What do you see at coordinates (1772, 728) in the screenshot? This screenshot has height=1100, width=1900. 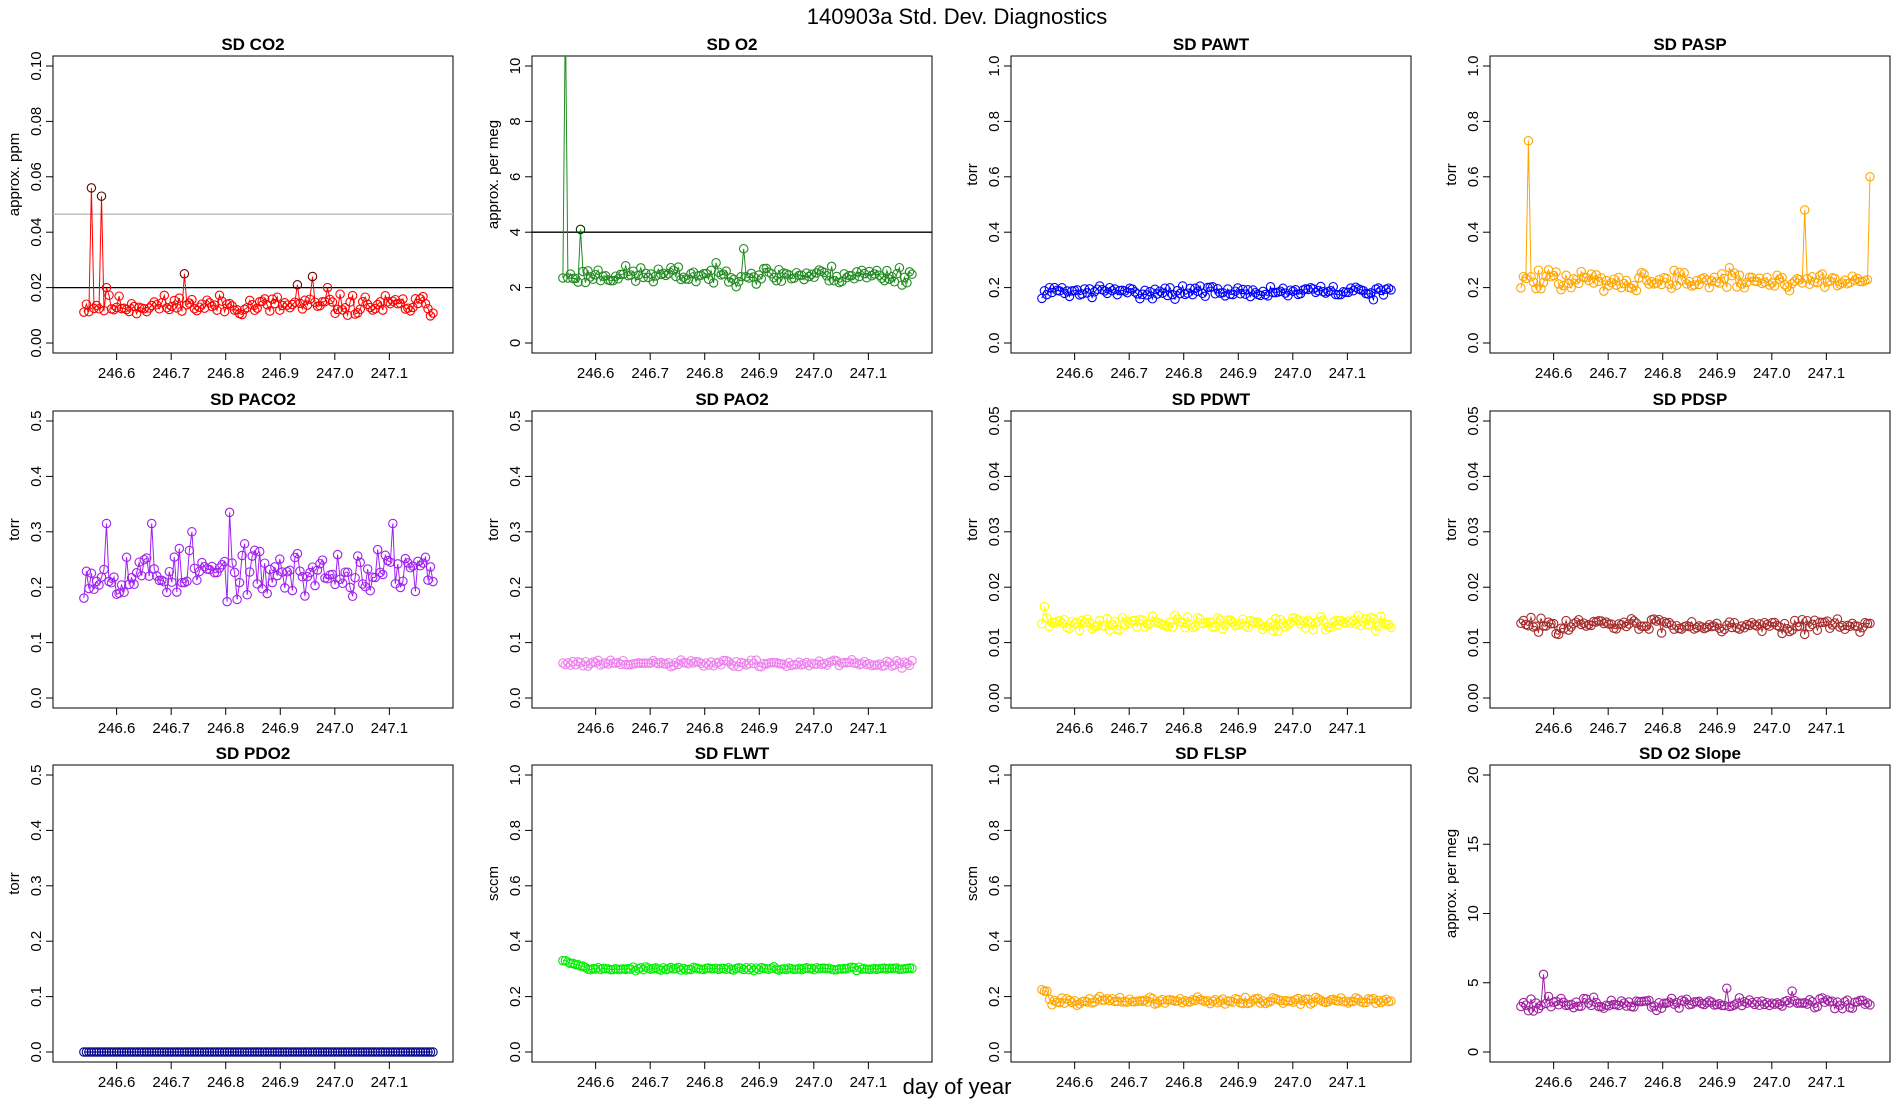 I see `x-tick-label: 247.0` at bounding box center [1772, 728].